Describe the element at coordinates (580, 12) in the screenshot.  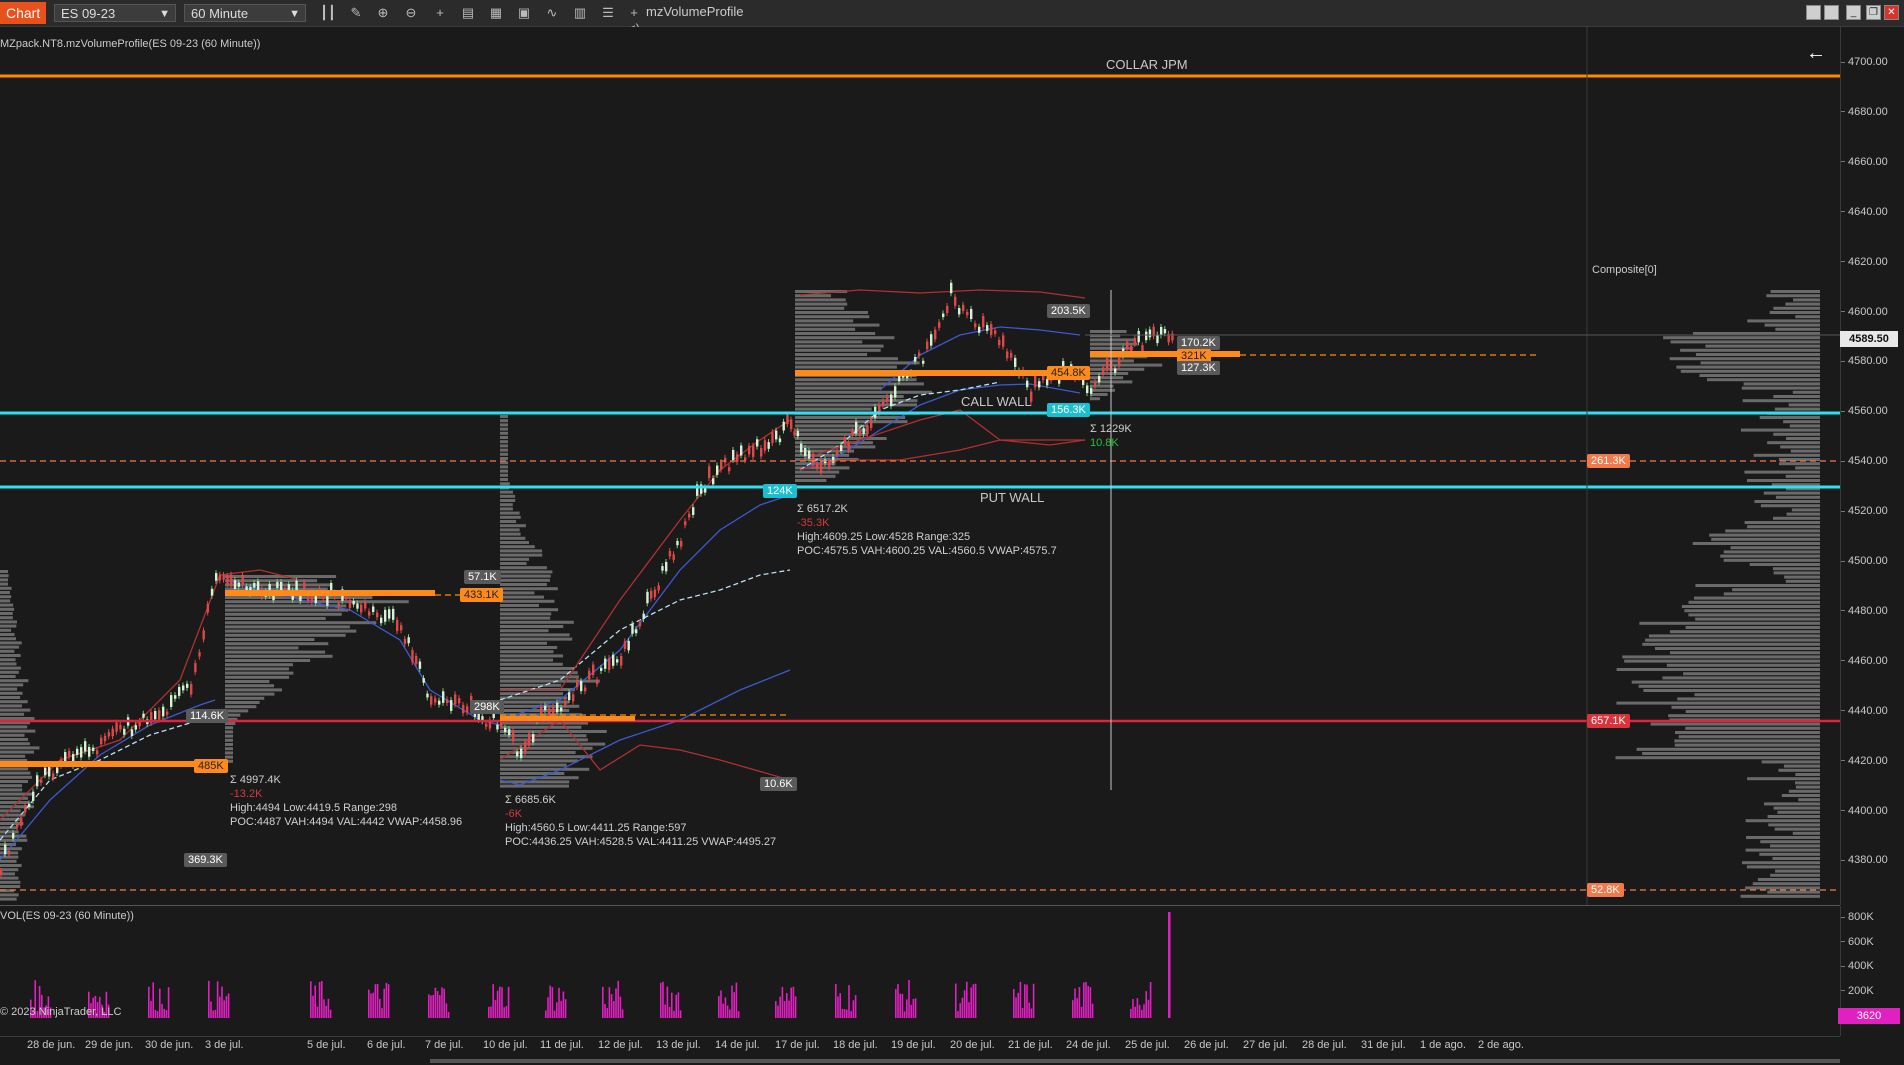
I see `strategies-icon: ▥` at that location.